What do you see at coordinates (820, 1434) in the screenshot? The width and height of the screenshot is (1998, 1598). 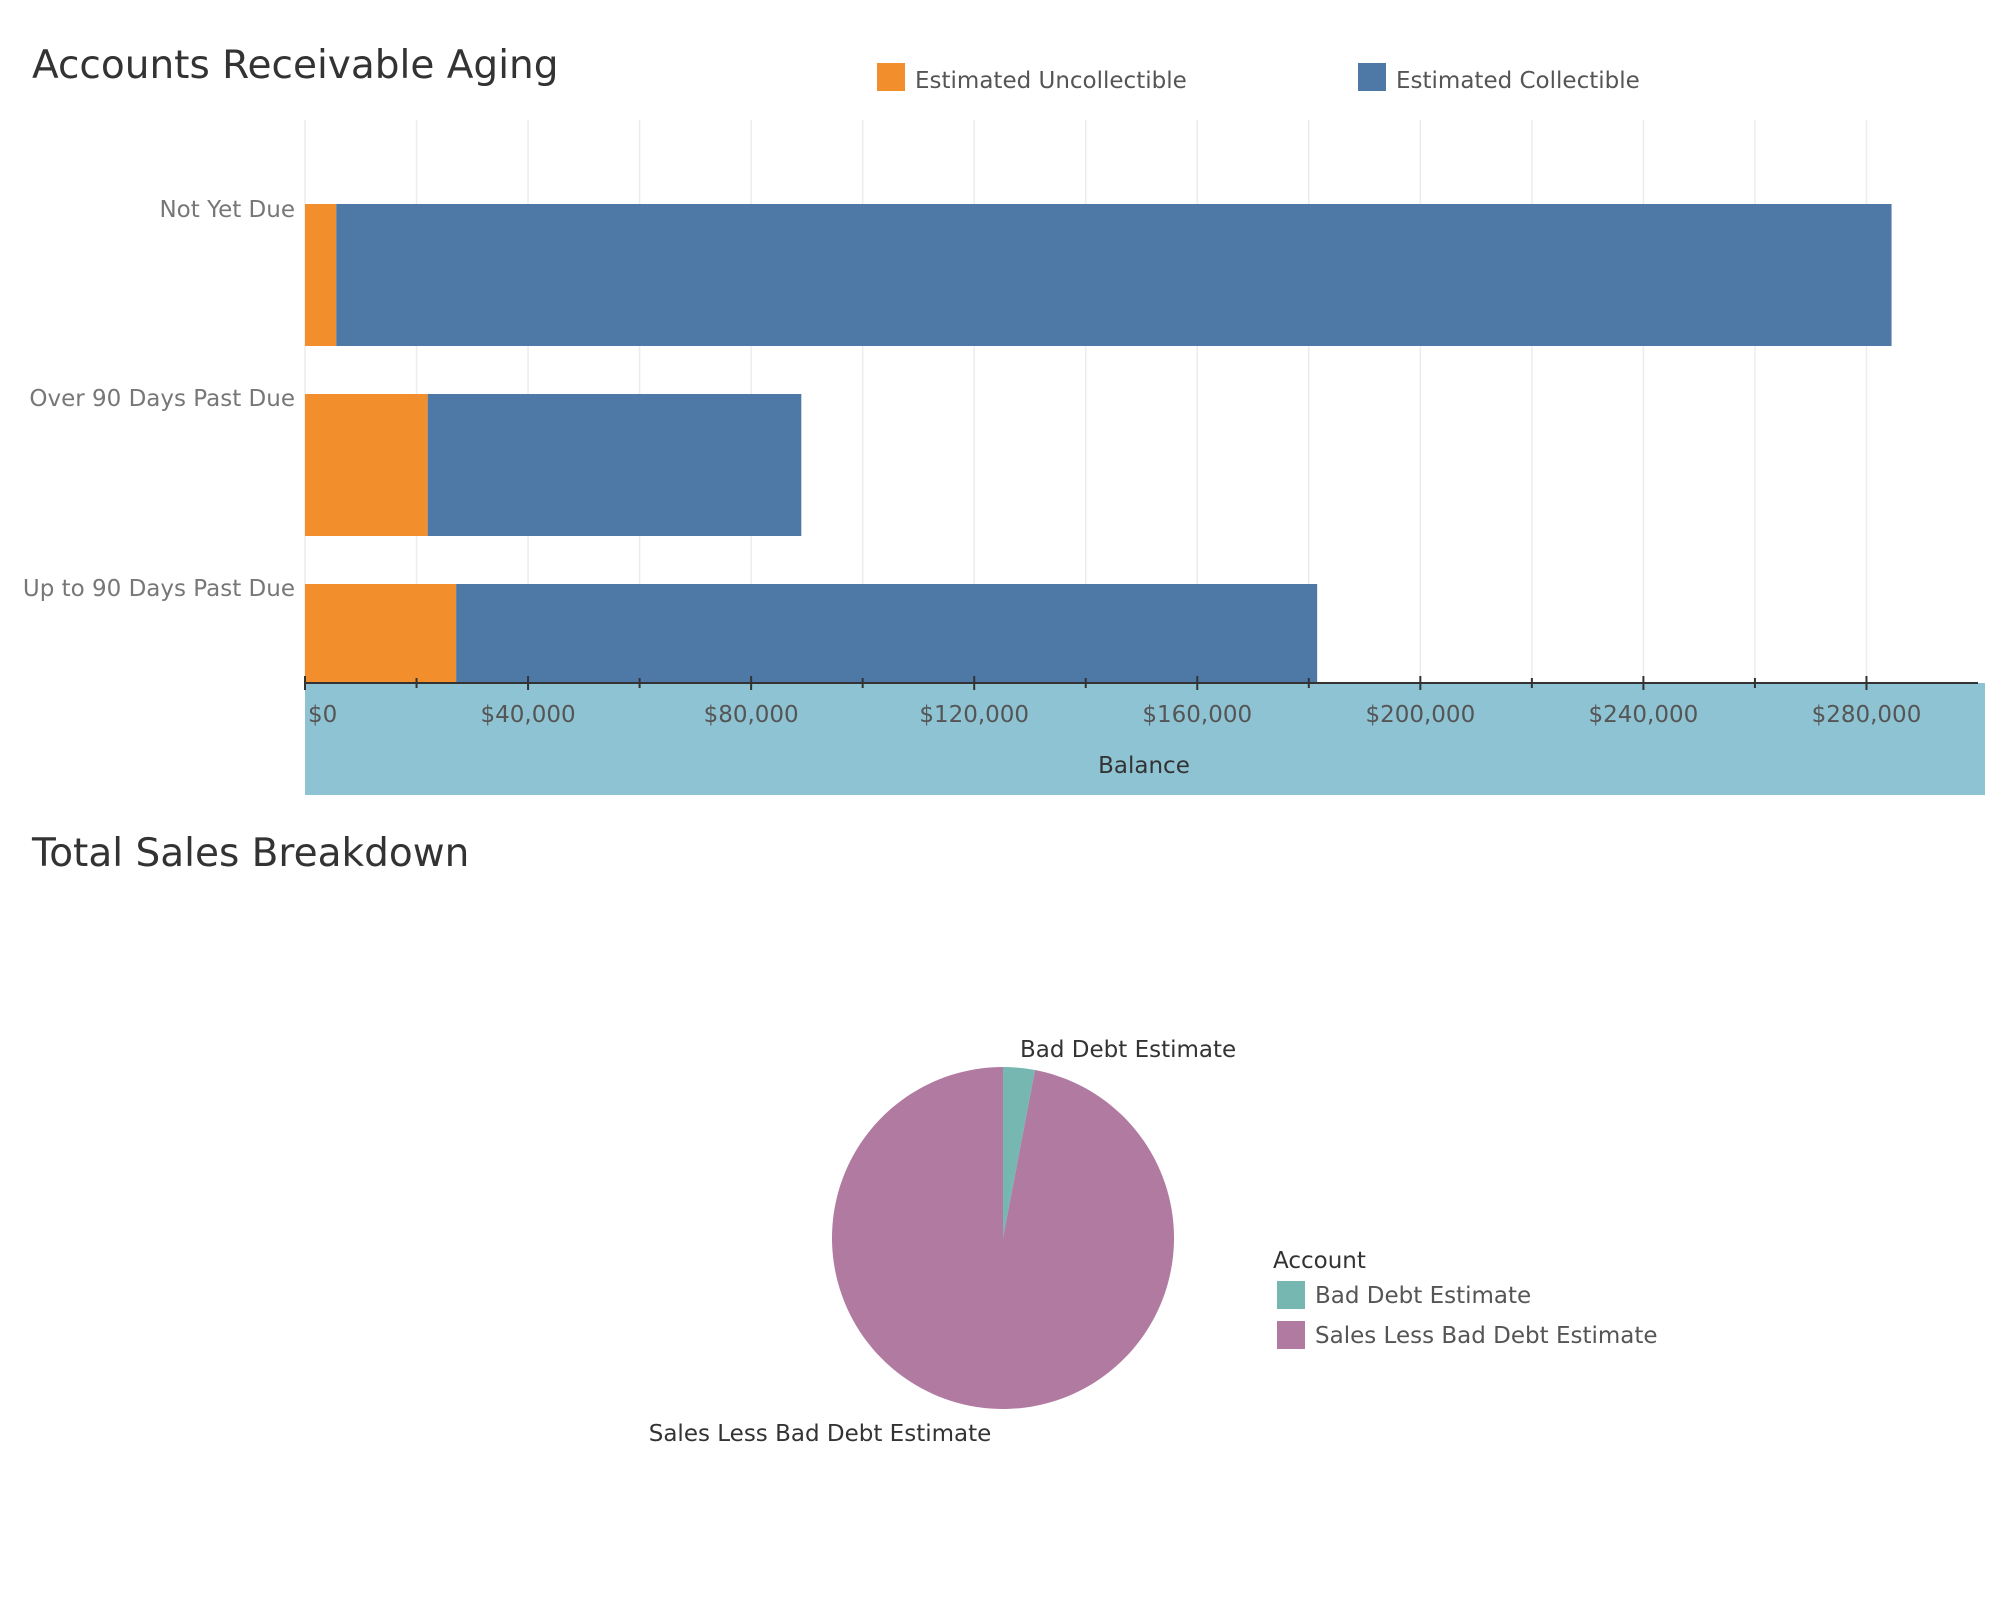 I see `pie-label-sales-less-bad-debt: Sales Less Bad Debt Estimate` at bounding box center [820, 1434].